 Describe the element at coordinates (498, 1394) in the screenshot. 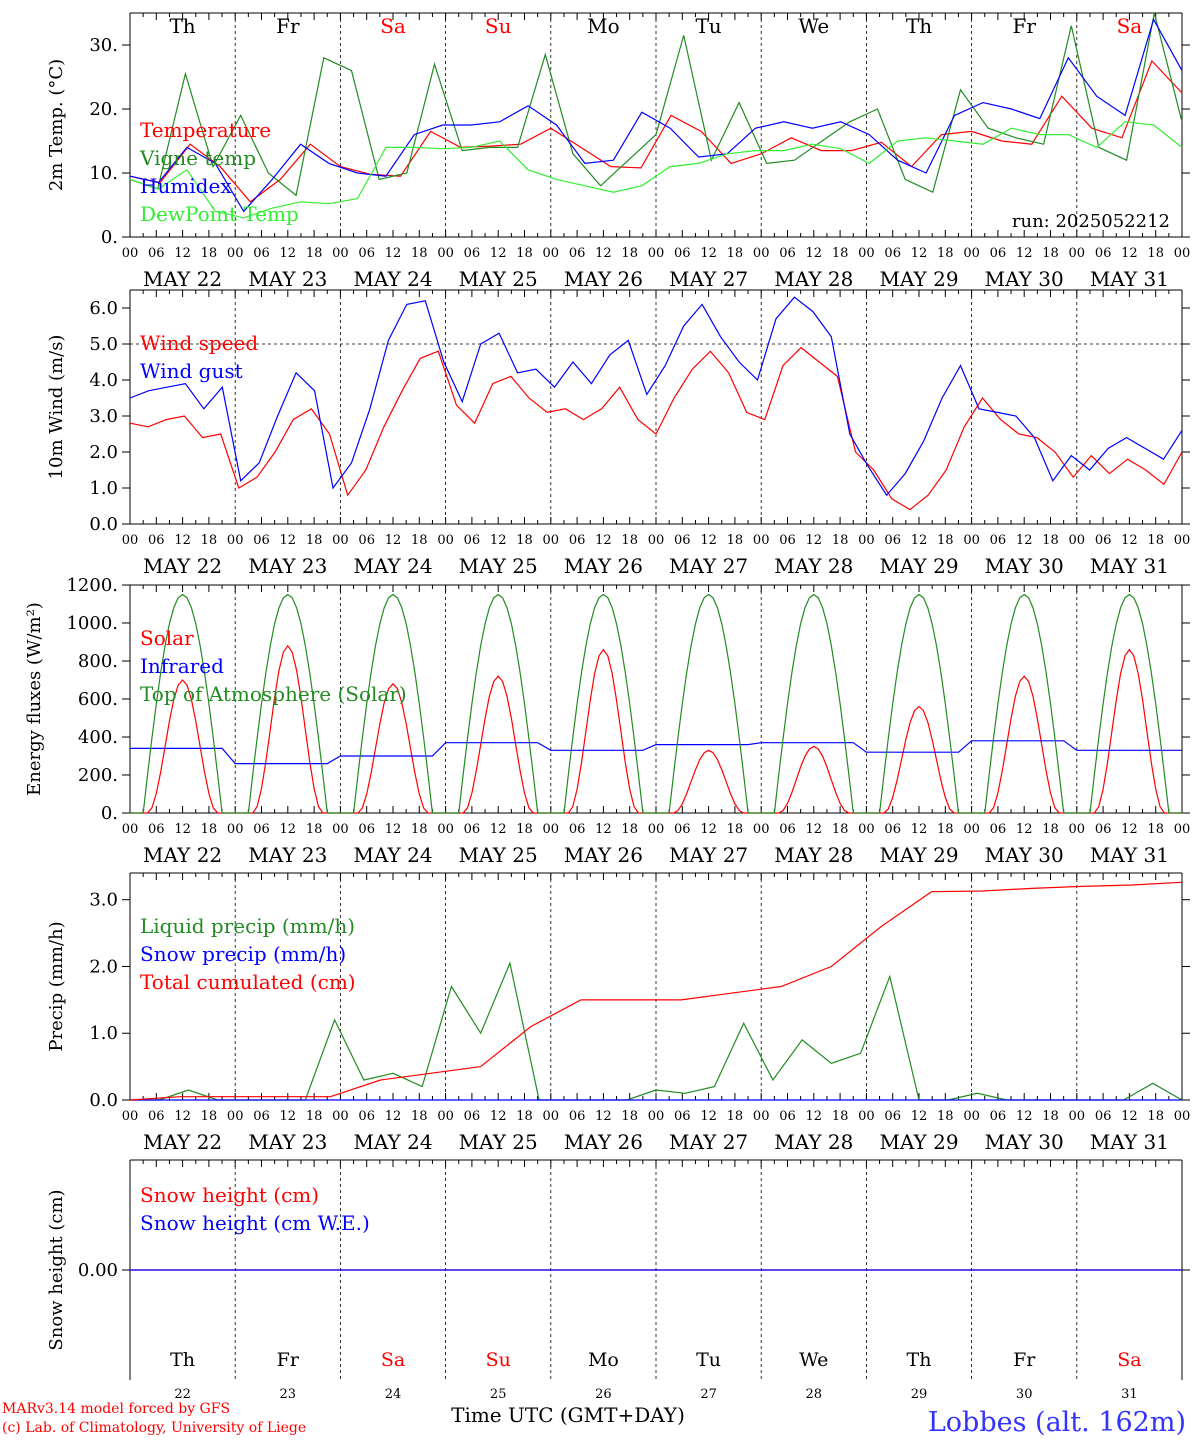

I see `bottom-day-number: 25` at that location.